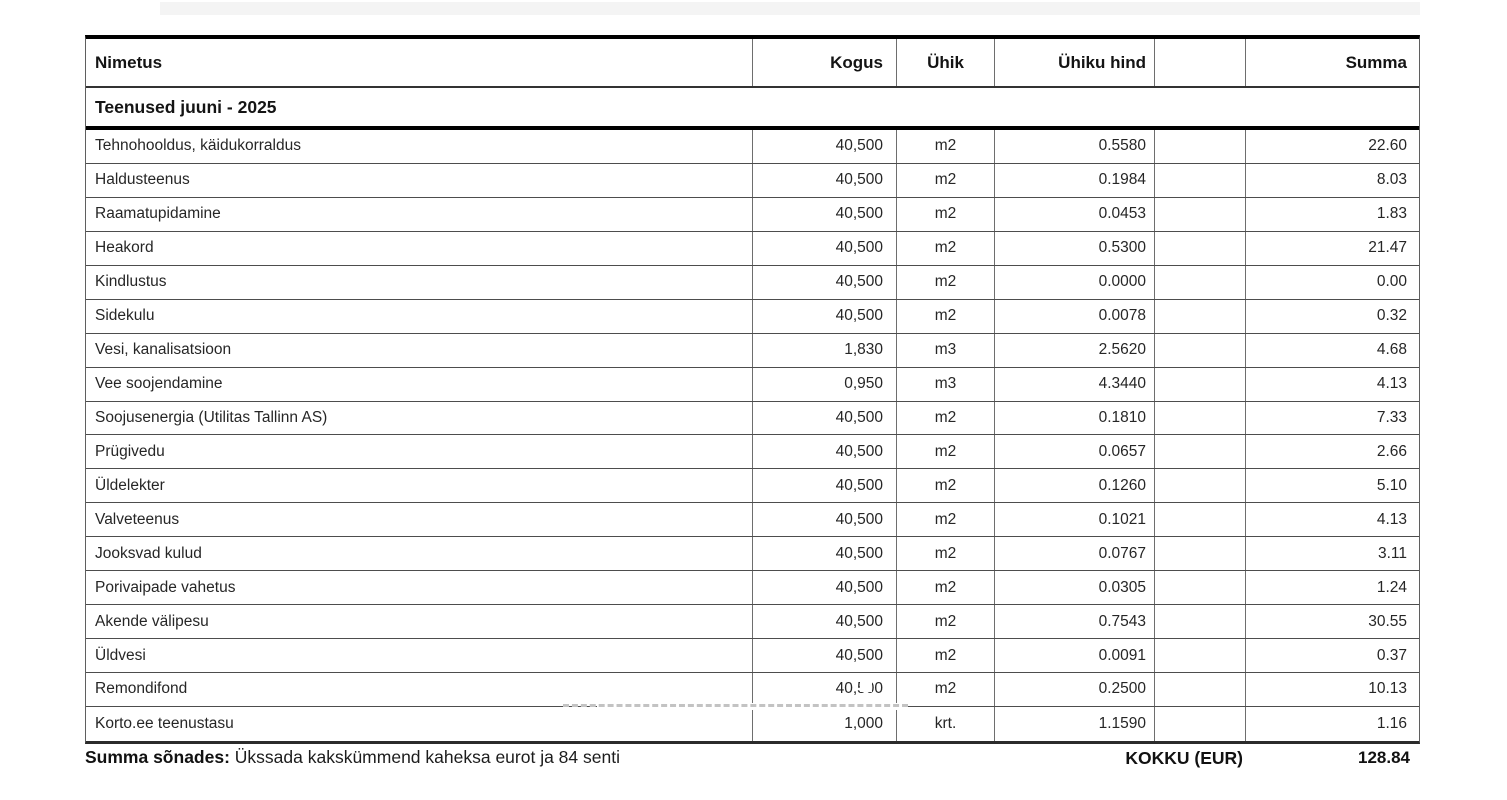 The image size is (1507, 800). Describe the element at coordinates (1331, 486) in the screenshot. I see `row-sum: 5.10` at that location.